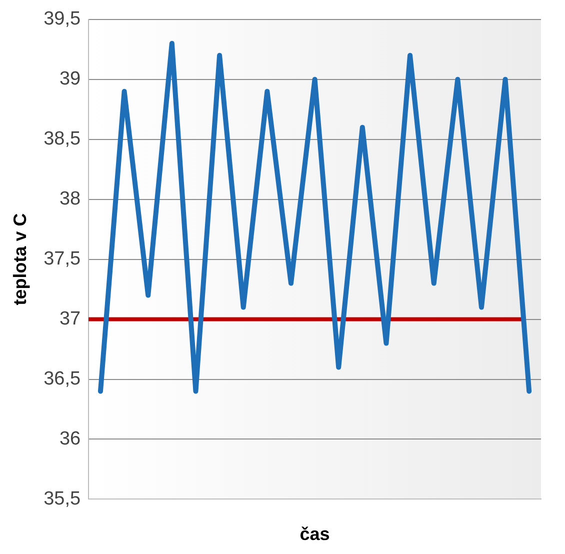 The image size is (565, 554). I want to click on x-axis-title: čas, so click(315, 534).